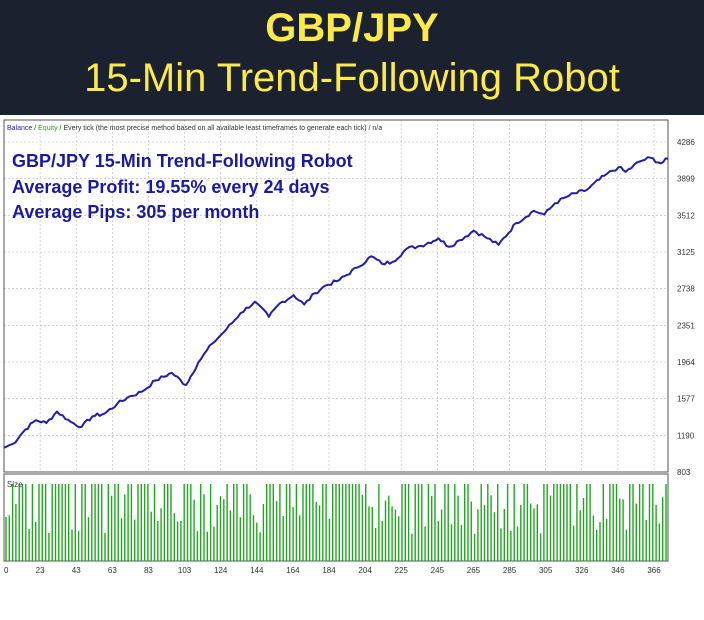  Describe the element at coordinates (686, 307) in the screenshot. I see `y-axis-ticks: 4286 3899 3512 3125 2738 2351 1964 1577 1190 803` at that location.